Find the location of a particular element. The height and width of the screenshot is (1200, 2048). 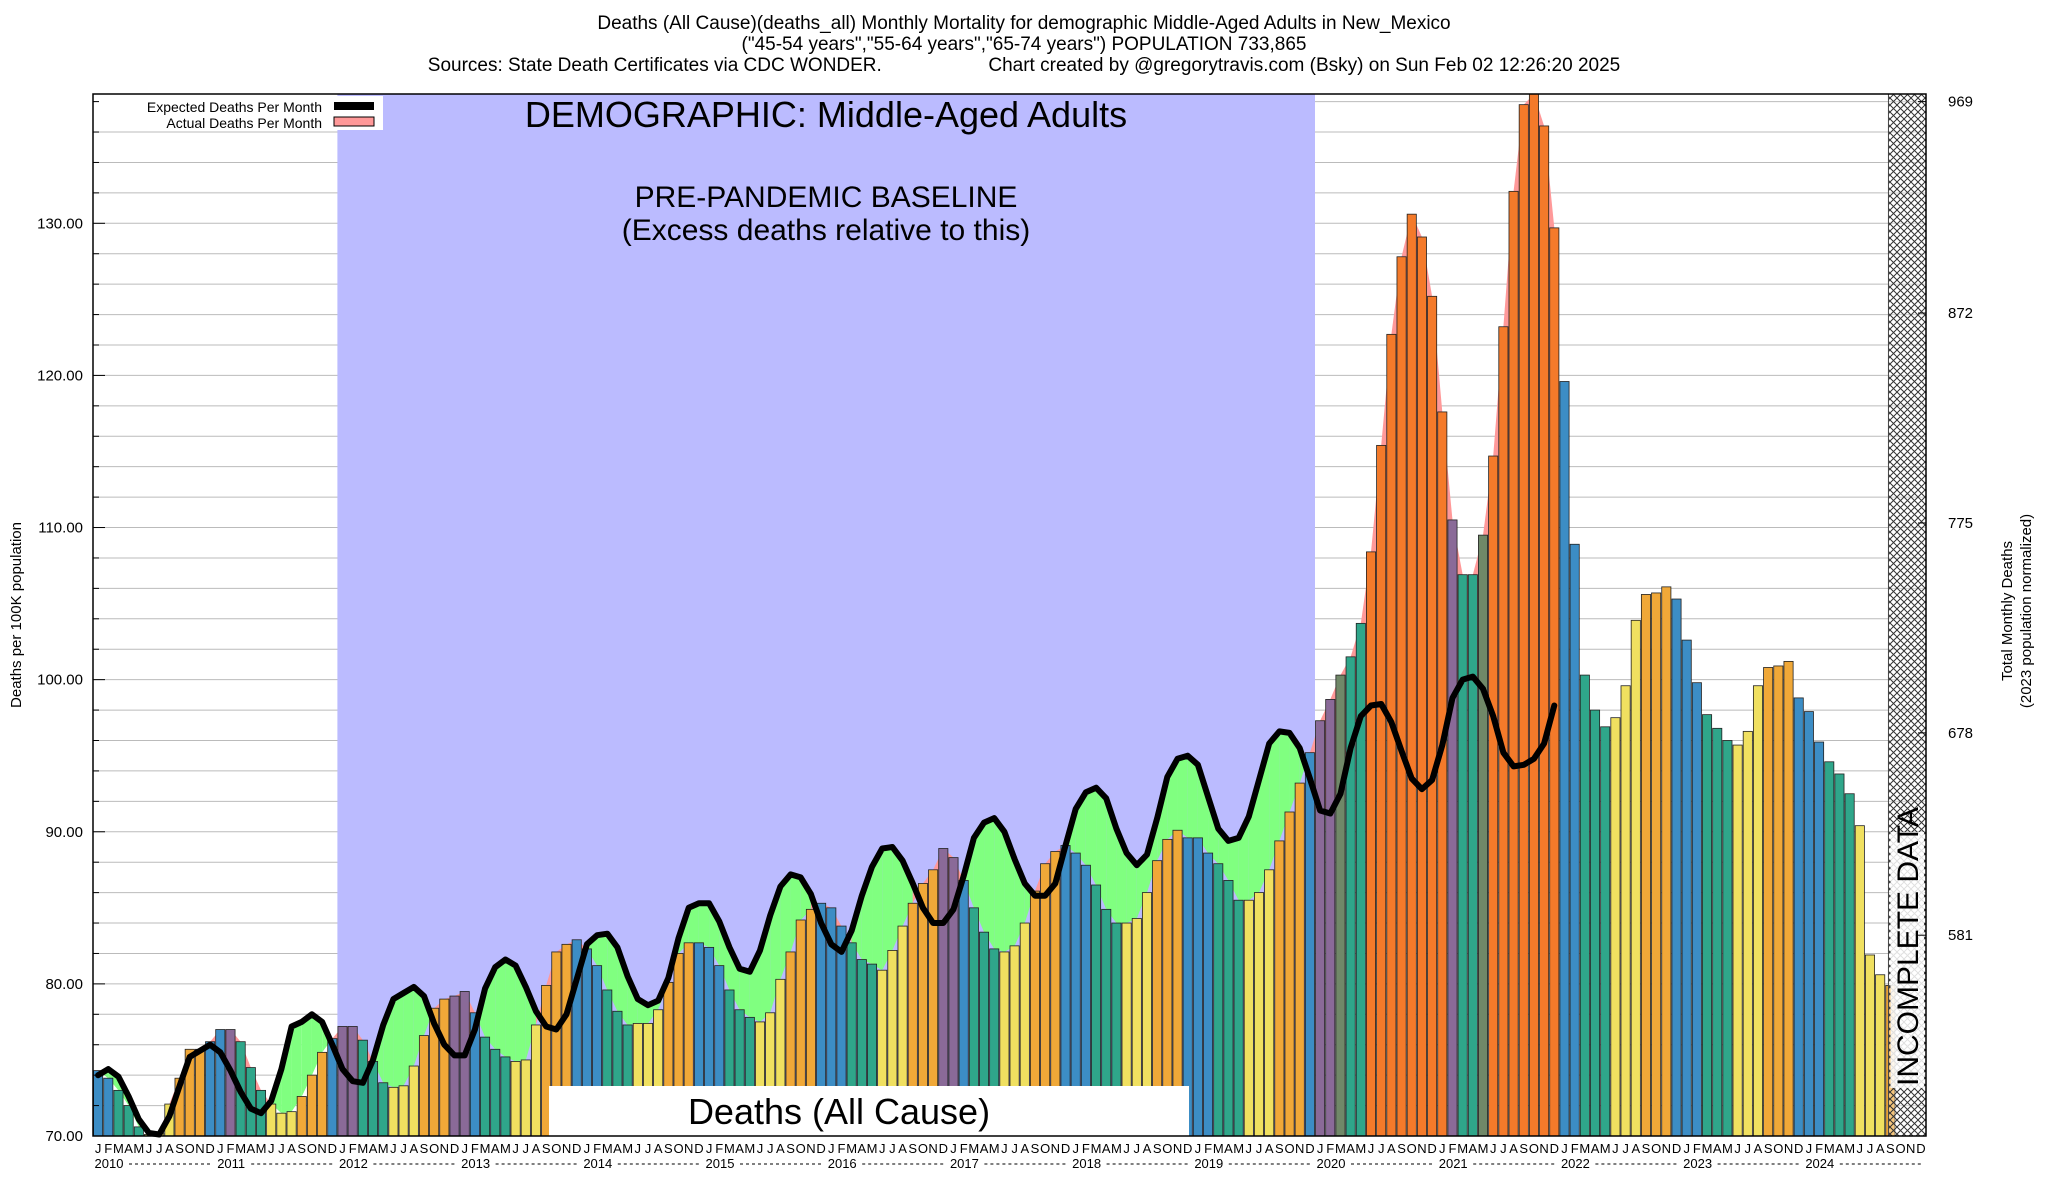

year-tick-label: 2021 is located at coordinates (1453, 1163).